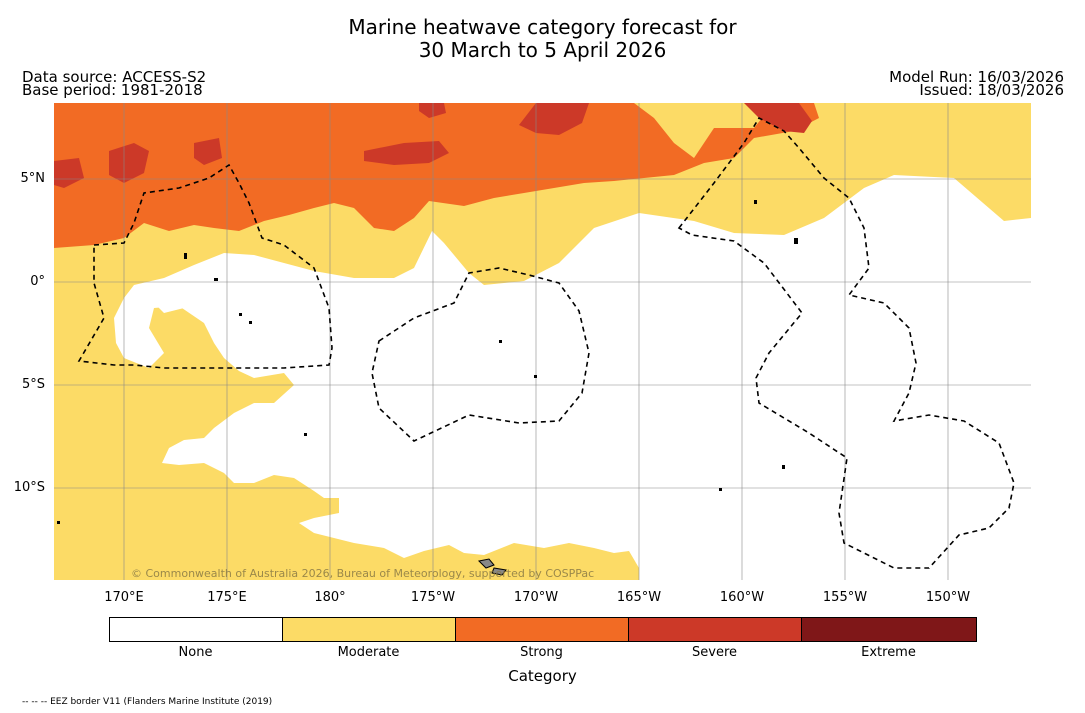 This screenshot has width=1085, height=713. What do you see at coordinates (211, 325) in the screenshot?
I see `no-heatwave-patch` at bounding box center [211, 325].